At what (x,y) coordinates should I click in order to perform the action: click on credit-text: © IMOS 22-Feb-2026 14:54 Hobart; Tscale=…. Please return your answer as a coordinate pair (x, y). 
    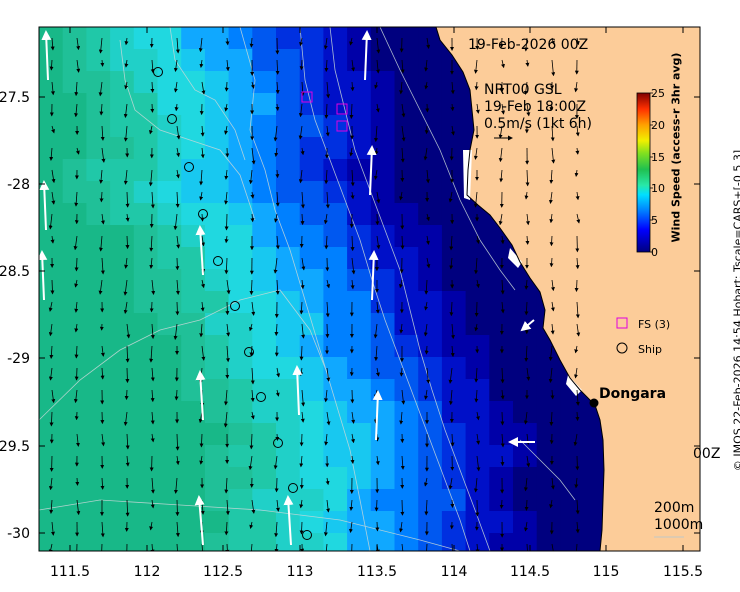
    Looking at the image, I should click on (735, 310).